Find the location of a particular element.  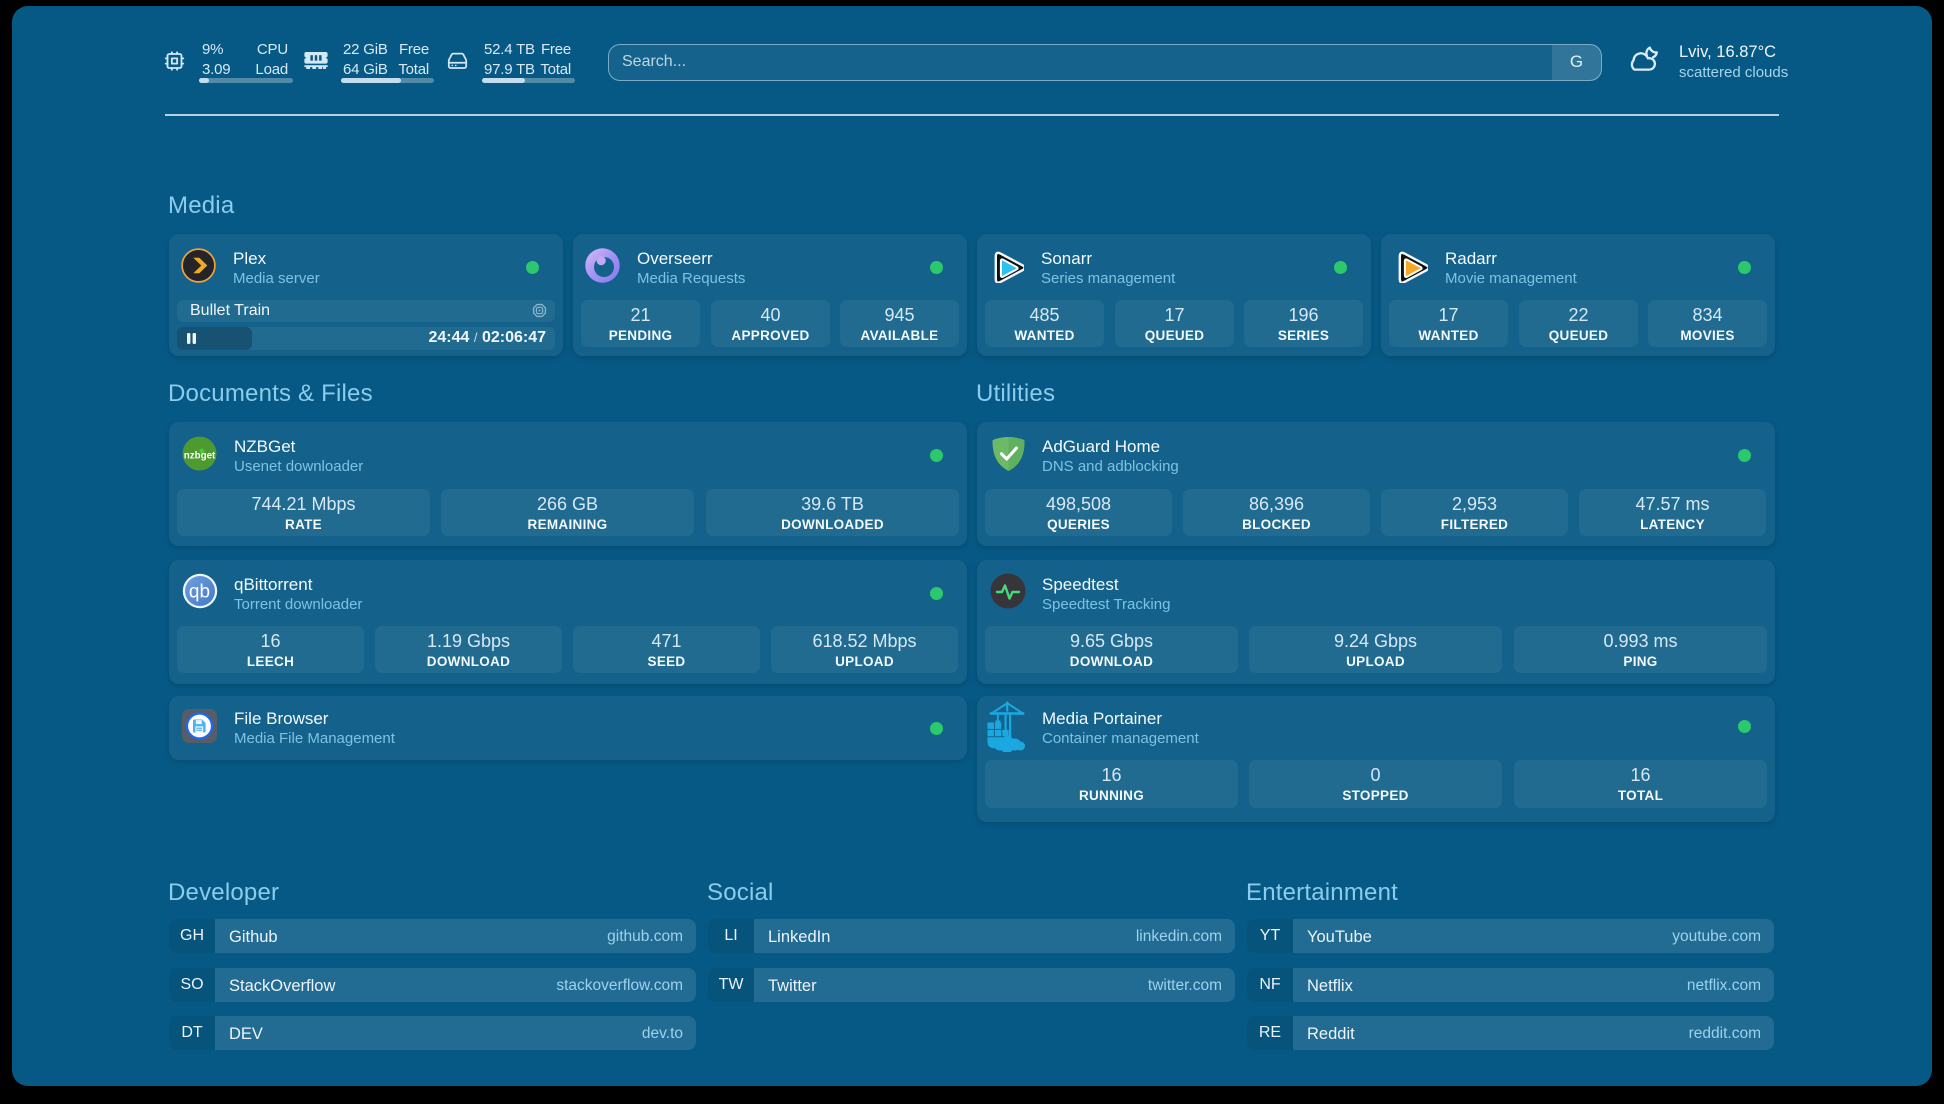

svg-text: nzbget is located at coordinates (200, 456).